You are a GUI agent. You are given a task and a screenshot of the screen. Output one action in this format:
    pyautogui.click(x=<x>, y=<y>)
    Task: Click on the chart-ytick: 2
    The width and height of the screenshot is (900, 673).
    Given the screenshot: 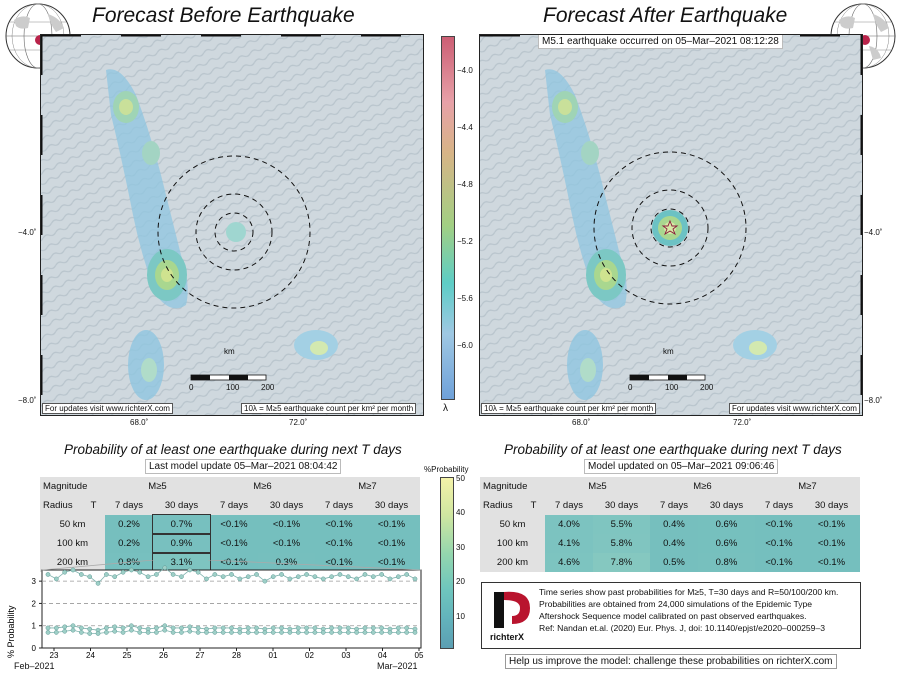 What is the action you would take?
    pyautogui.click(x=34, y=603)
    